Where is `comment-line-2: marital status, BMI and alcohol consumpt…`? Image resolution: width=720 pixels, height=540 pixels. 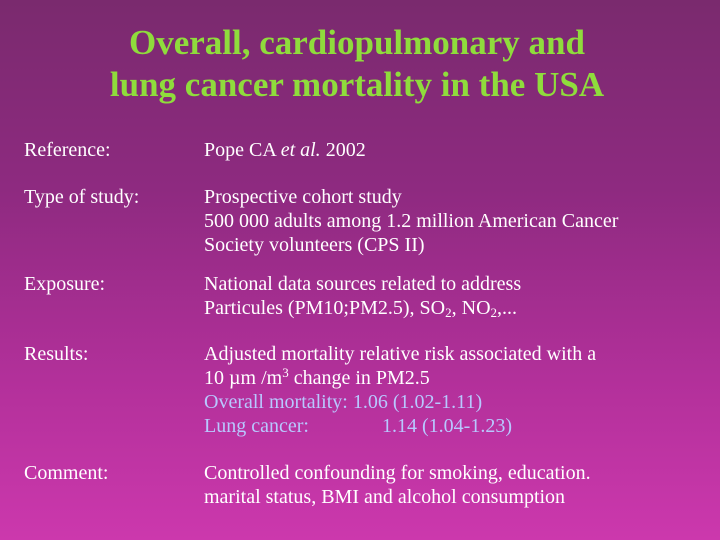
comment-line-2: marital status, BMI and alcohol consumpt… is located at coordinates (385, 497).